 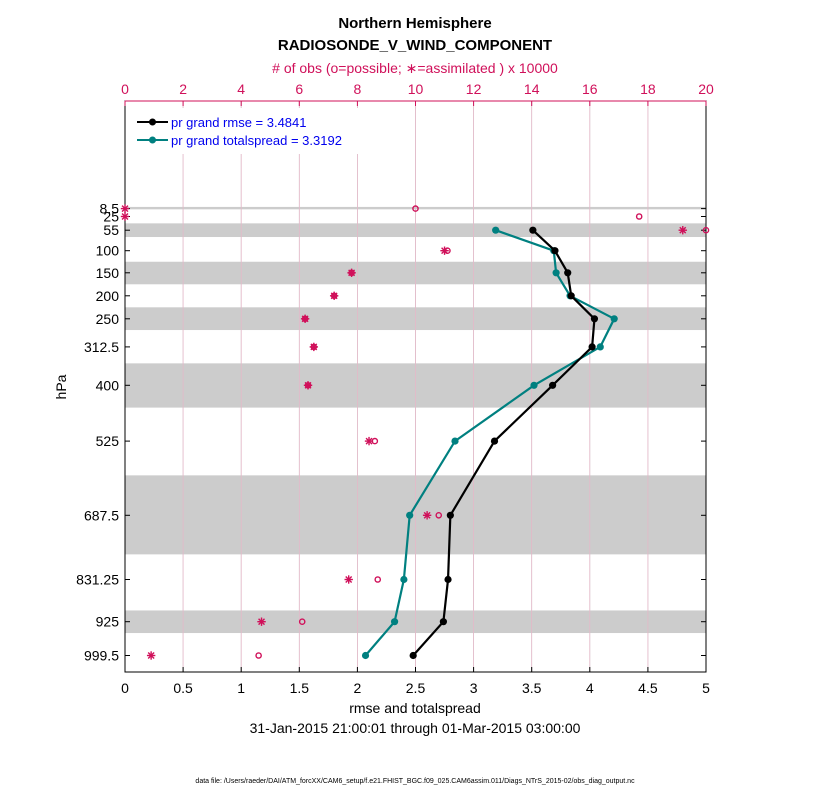 What do you see at coordinates (111, 217) in the screenshot?
I see `y-tick-label: 25` at bounding box center [111, 217].